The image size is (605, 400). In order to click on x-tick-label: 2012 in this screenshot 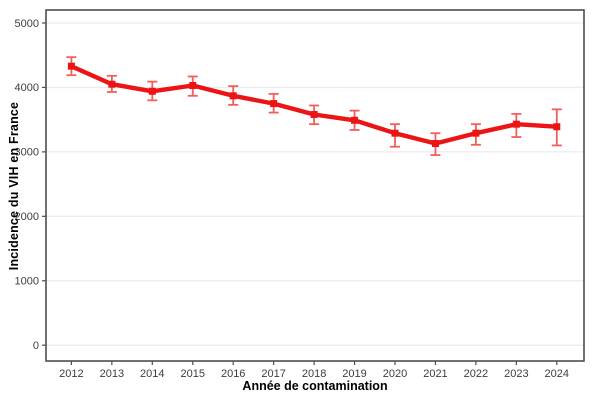, I will do `click(71, 374)`.